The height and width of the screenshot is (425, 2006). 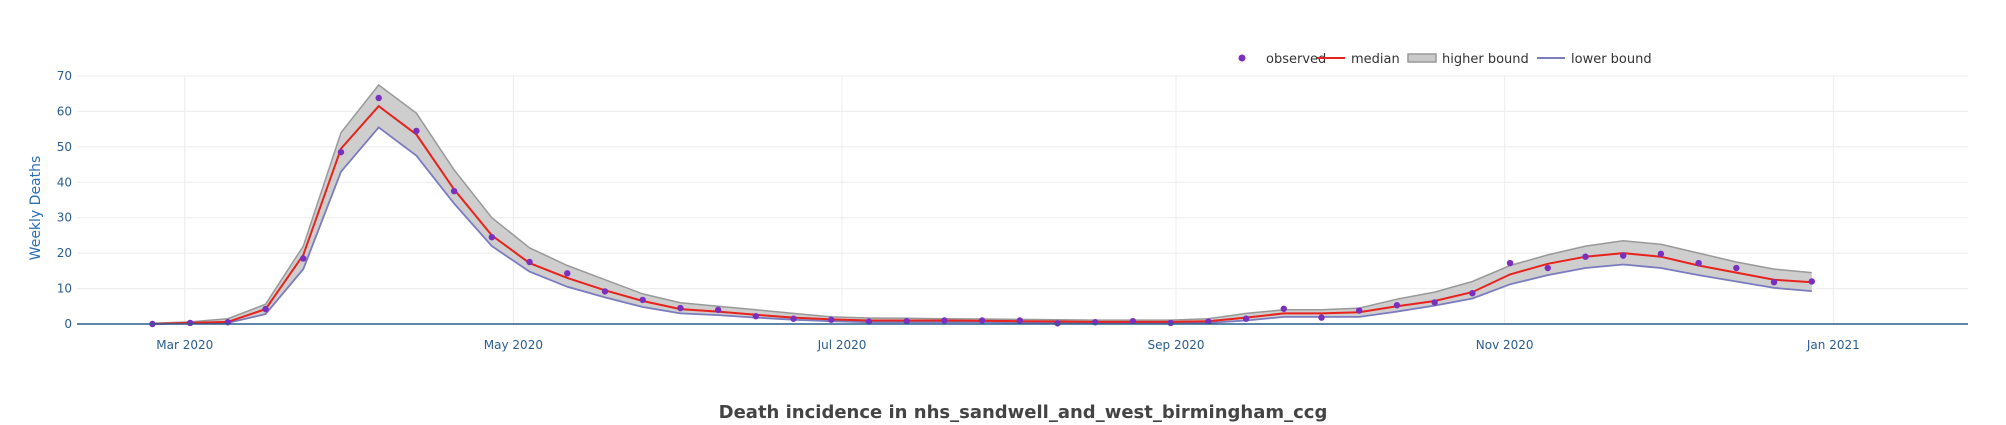 I want to click on y-tick-label: 60, so click(x=64, y=111).